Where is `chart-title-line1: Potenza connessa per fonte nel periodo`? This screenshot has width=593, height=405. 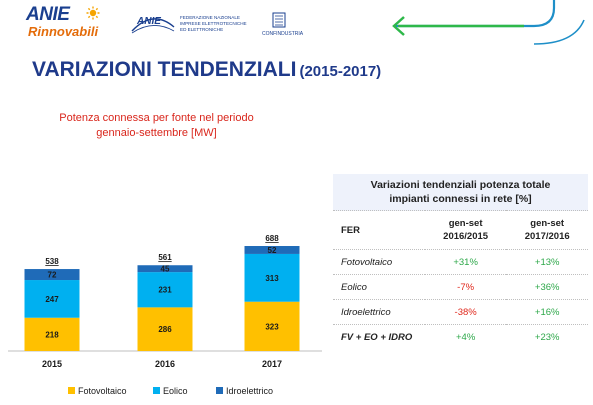
chart-title-line1: Potenza connessa per fonte nel periodo is located at coordinates (156, 118).